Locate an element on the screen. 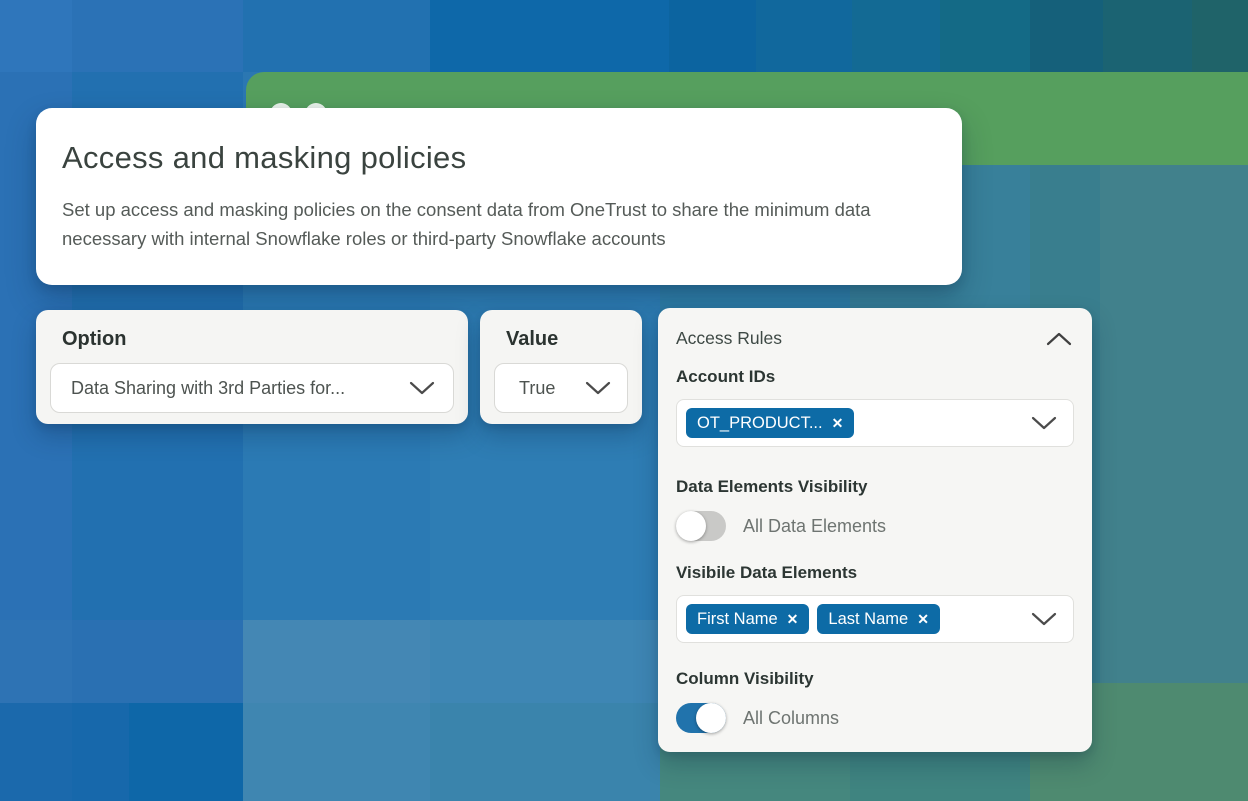  value-select: True is located at coordinates (561, 388).